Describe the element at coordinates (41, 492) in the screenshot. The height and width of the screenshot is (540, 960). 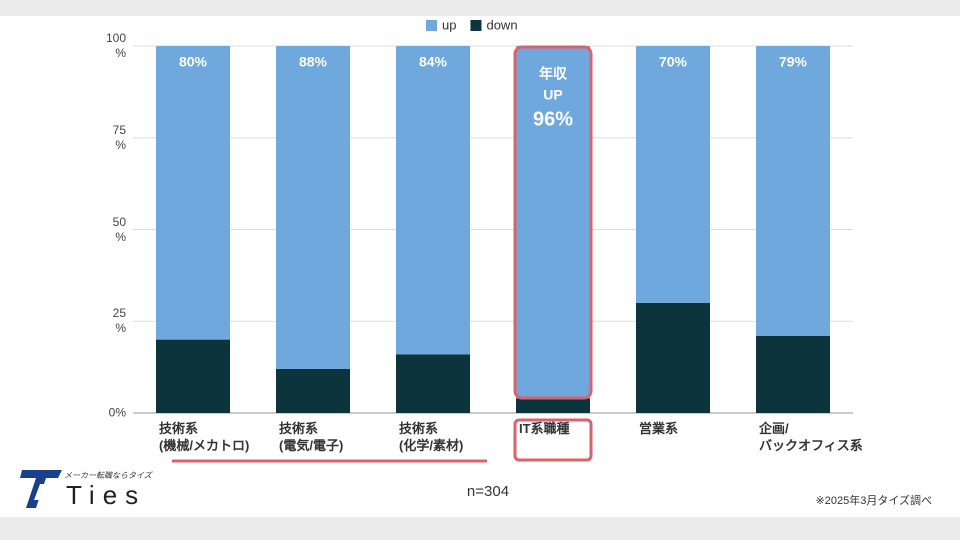
I see `logo-mark-cut` at that location.